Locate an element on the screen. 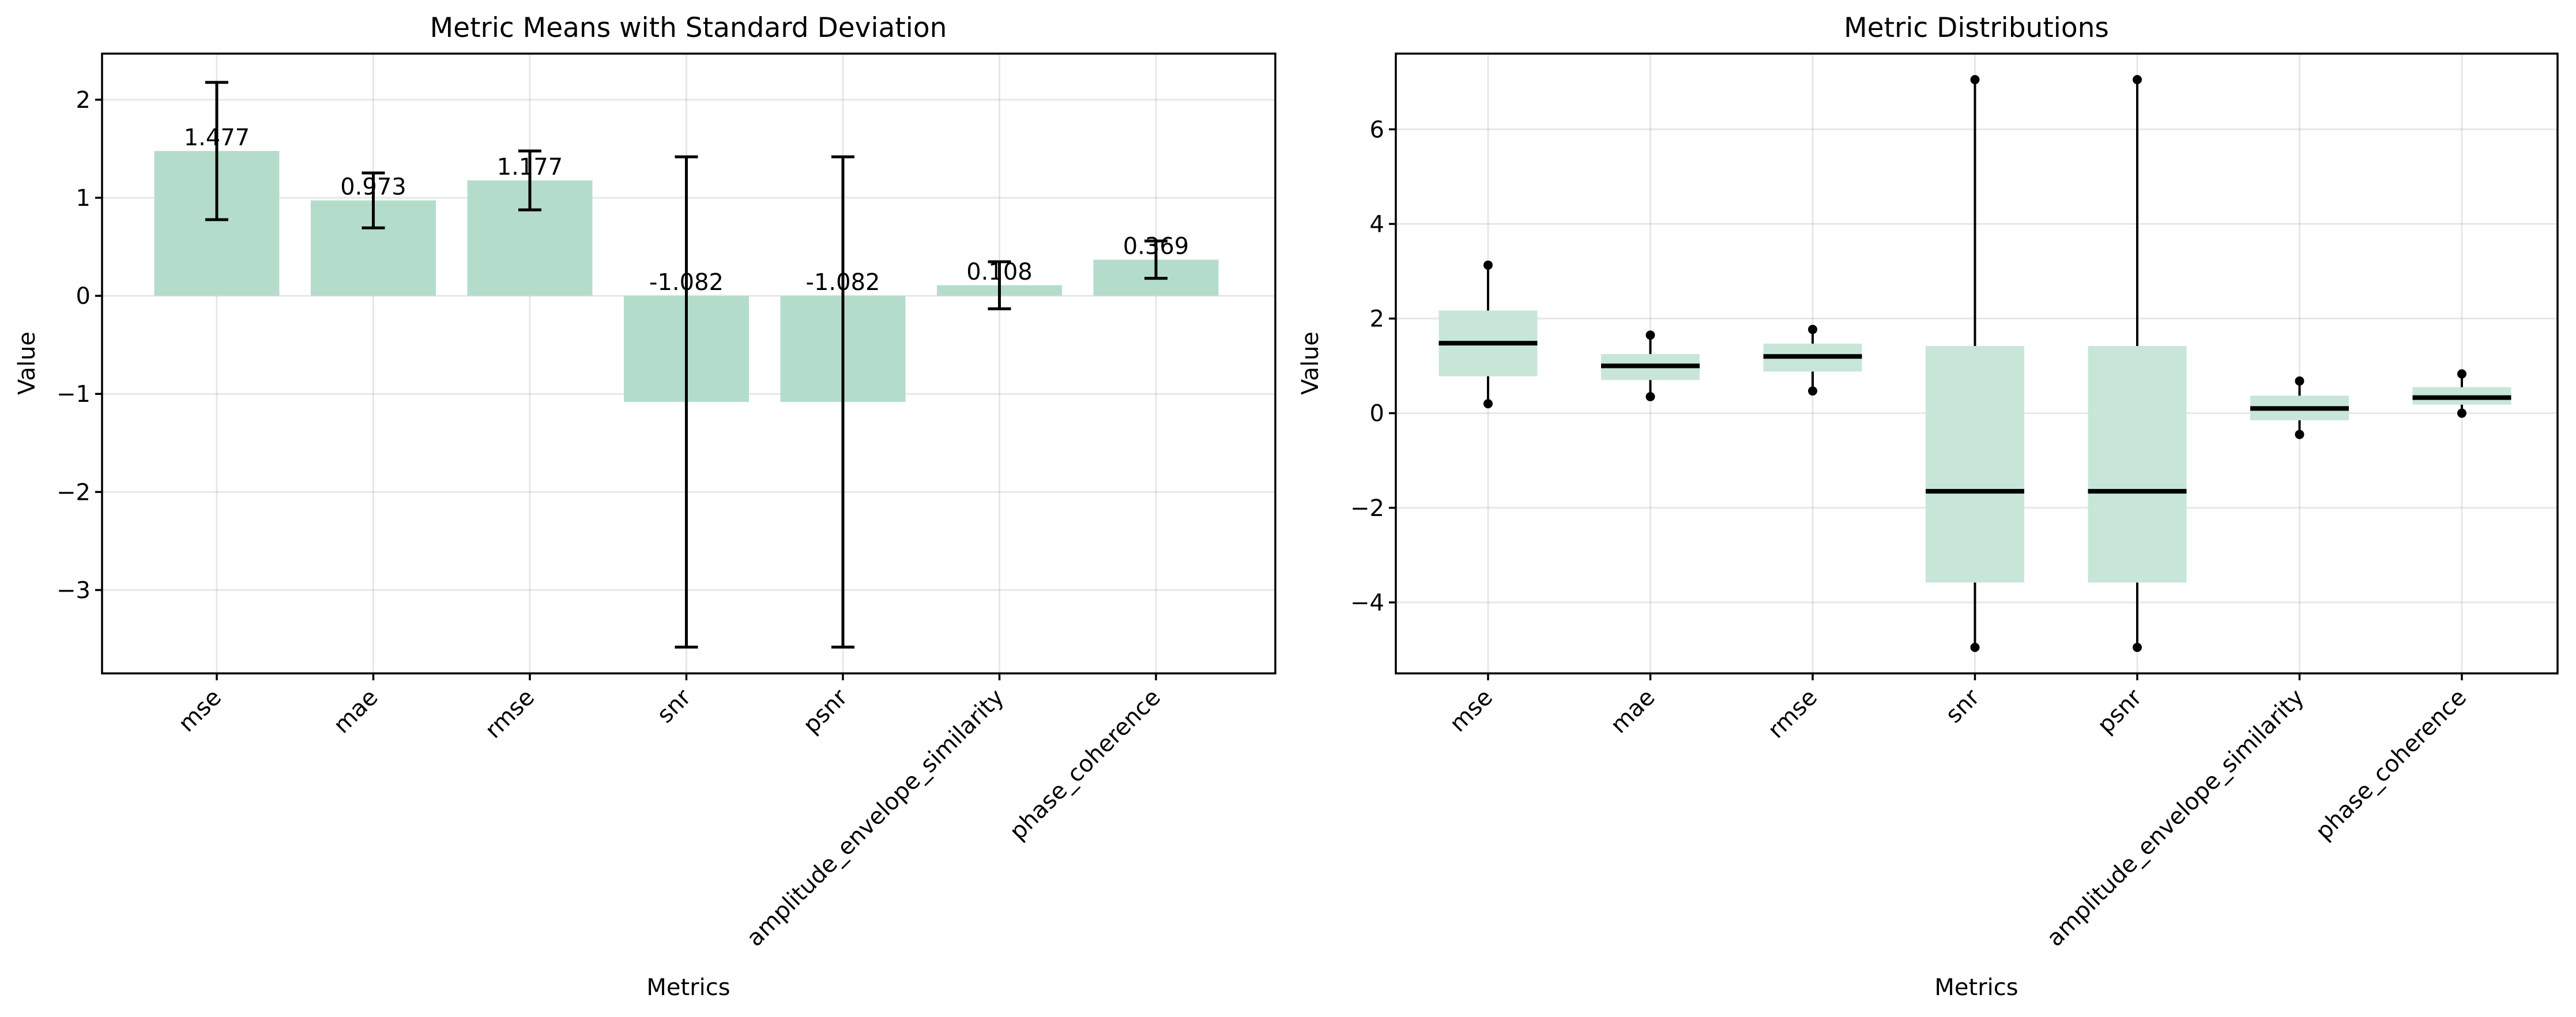  y-tick-label: −4 is located at coordinates (1367, 603).